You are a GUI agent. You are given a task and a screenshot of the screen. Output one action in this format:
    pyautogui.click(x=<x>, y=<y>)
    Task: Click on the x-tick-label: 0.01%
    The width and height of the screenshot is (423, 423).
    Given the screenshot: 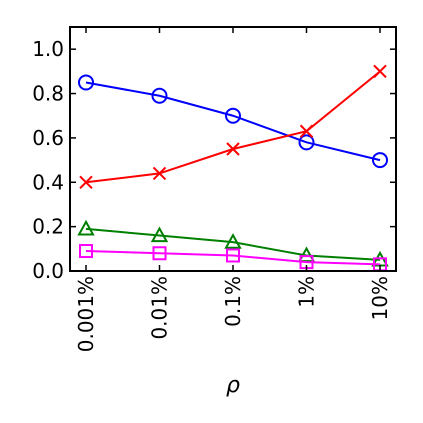 What is the action you would take?
    pyautogui.click(x=160, y=308)
    